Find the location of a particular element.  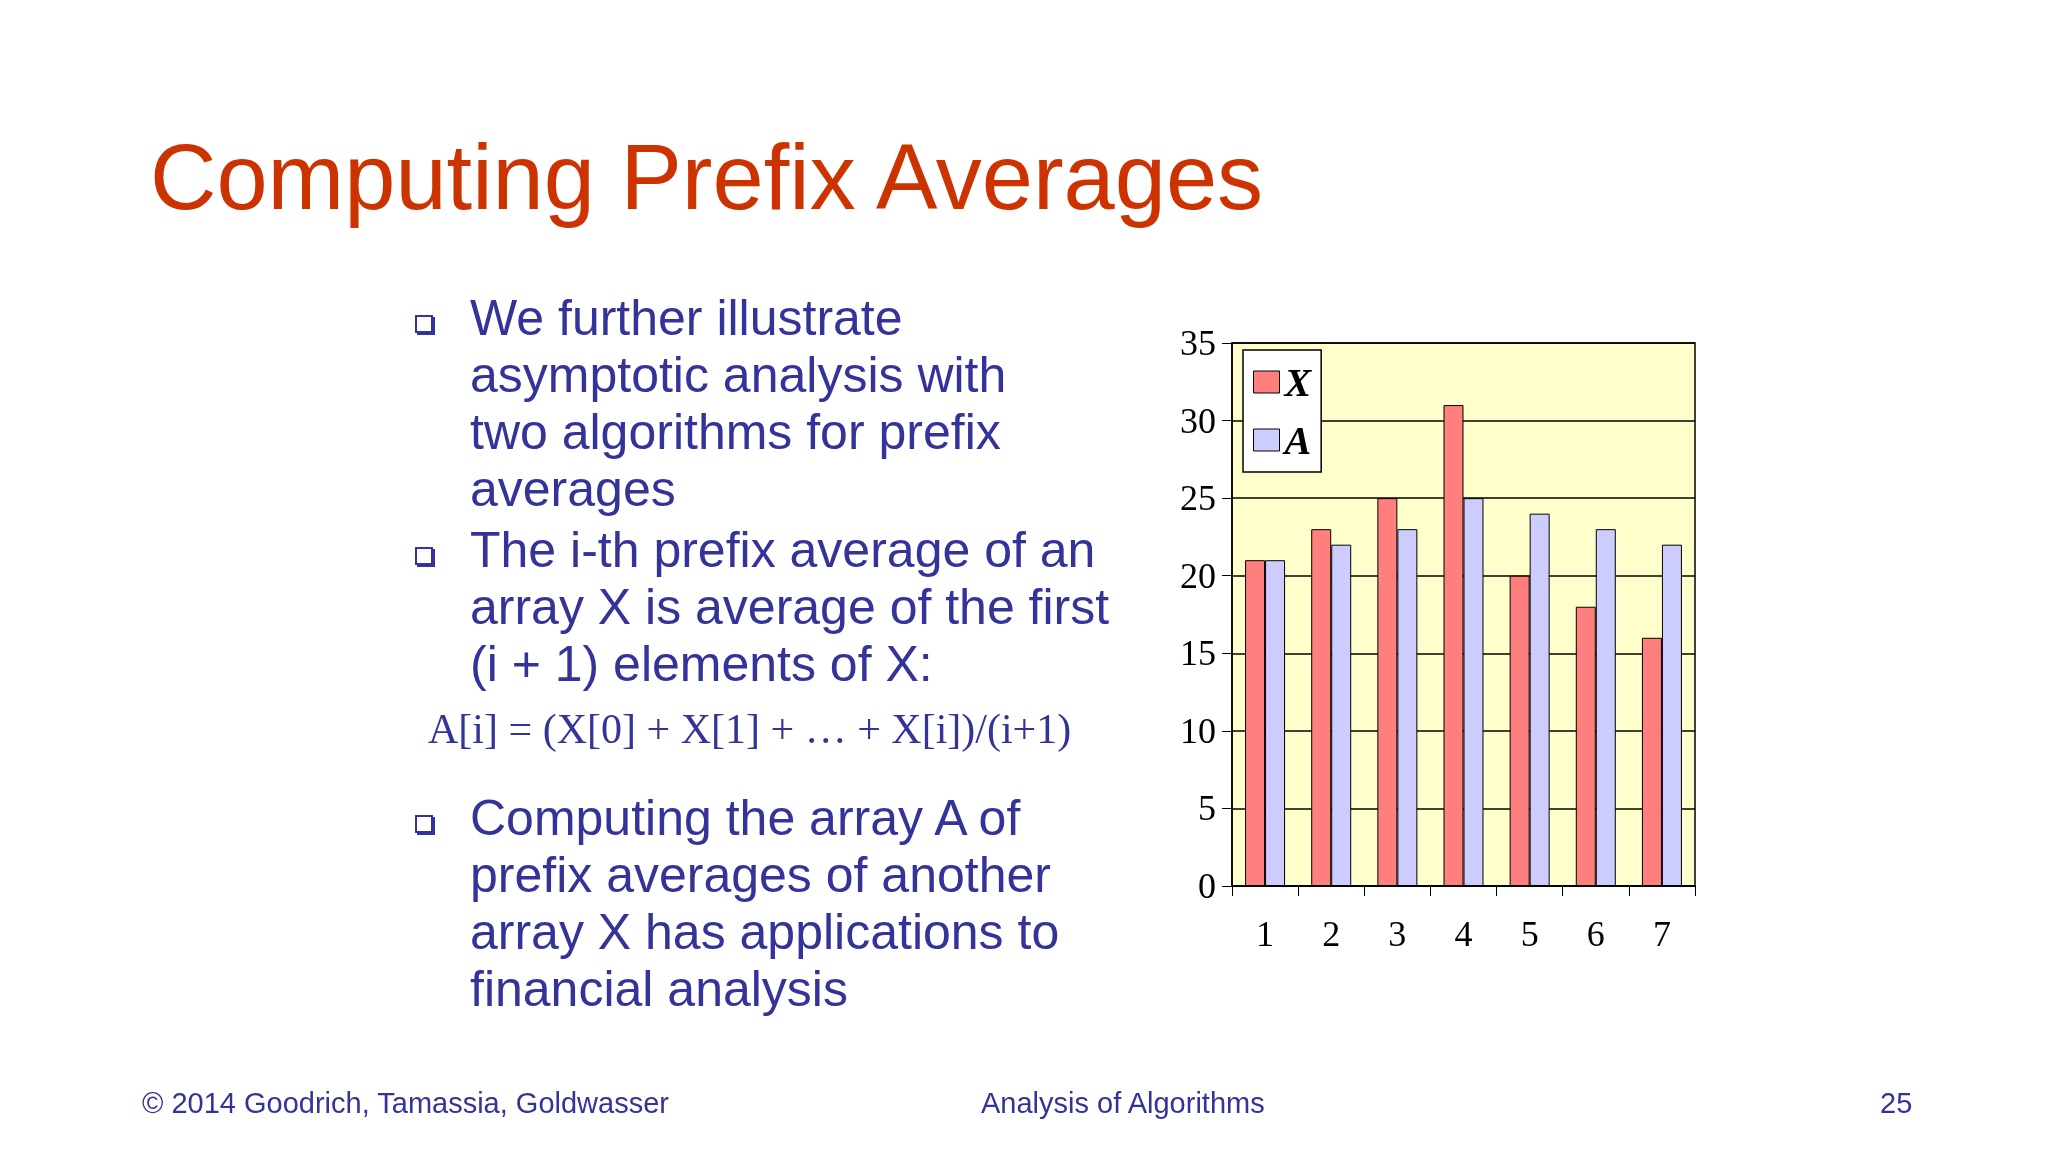

x-tick-label: 6 is located at coordinates (1595, 934).